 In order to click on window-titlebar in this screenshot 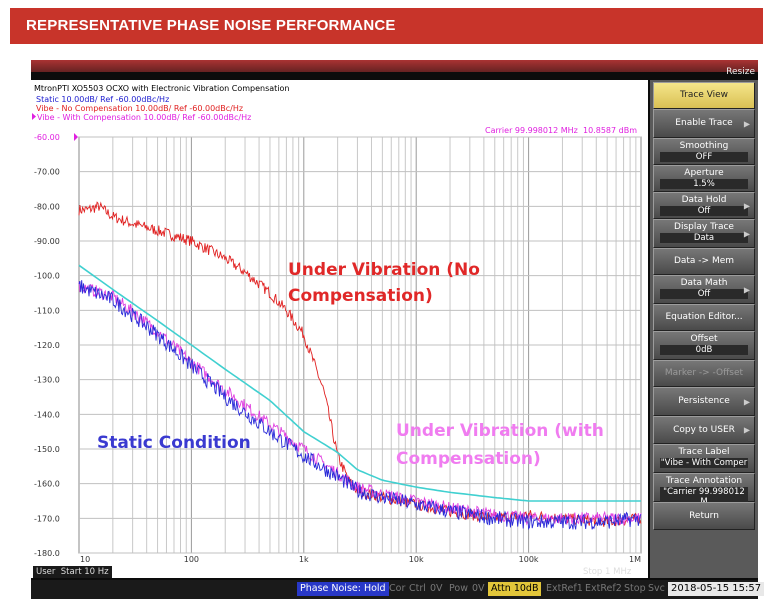, I will do `click(394, 66)`.